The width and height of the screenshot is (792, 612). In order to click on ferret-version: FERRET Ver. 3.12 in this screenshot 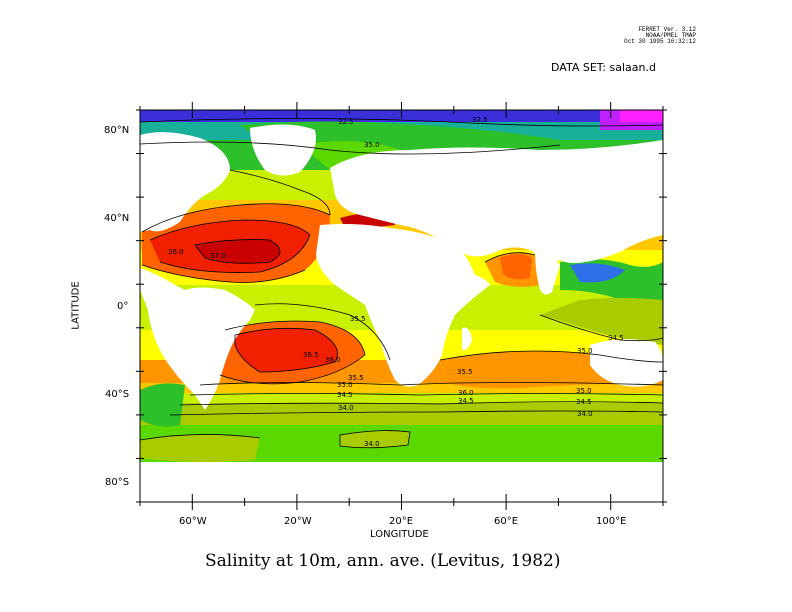, I will do `click(667, 29)`.